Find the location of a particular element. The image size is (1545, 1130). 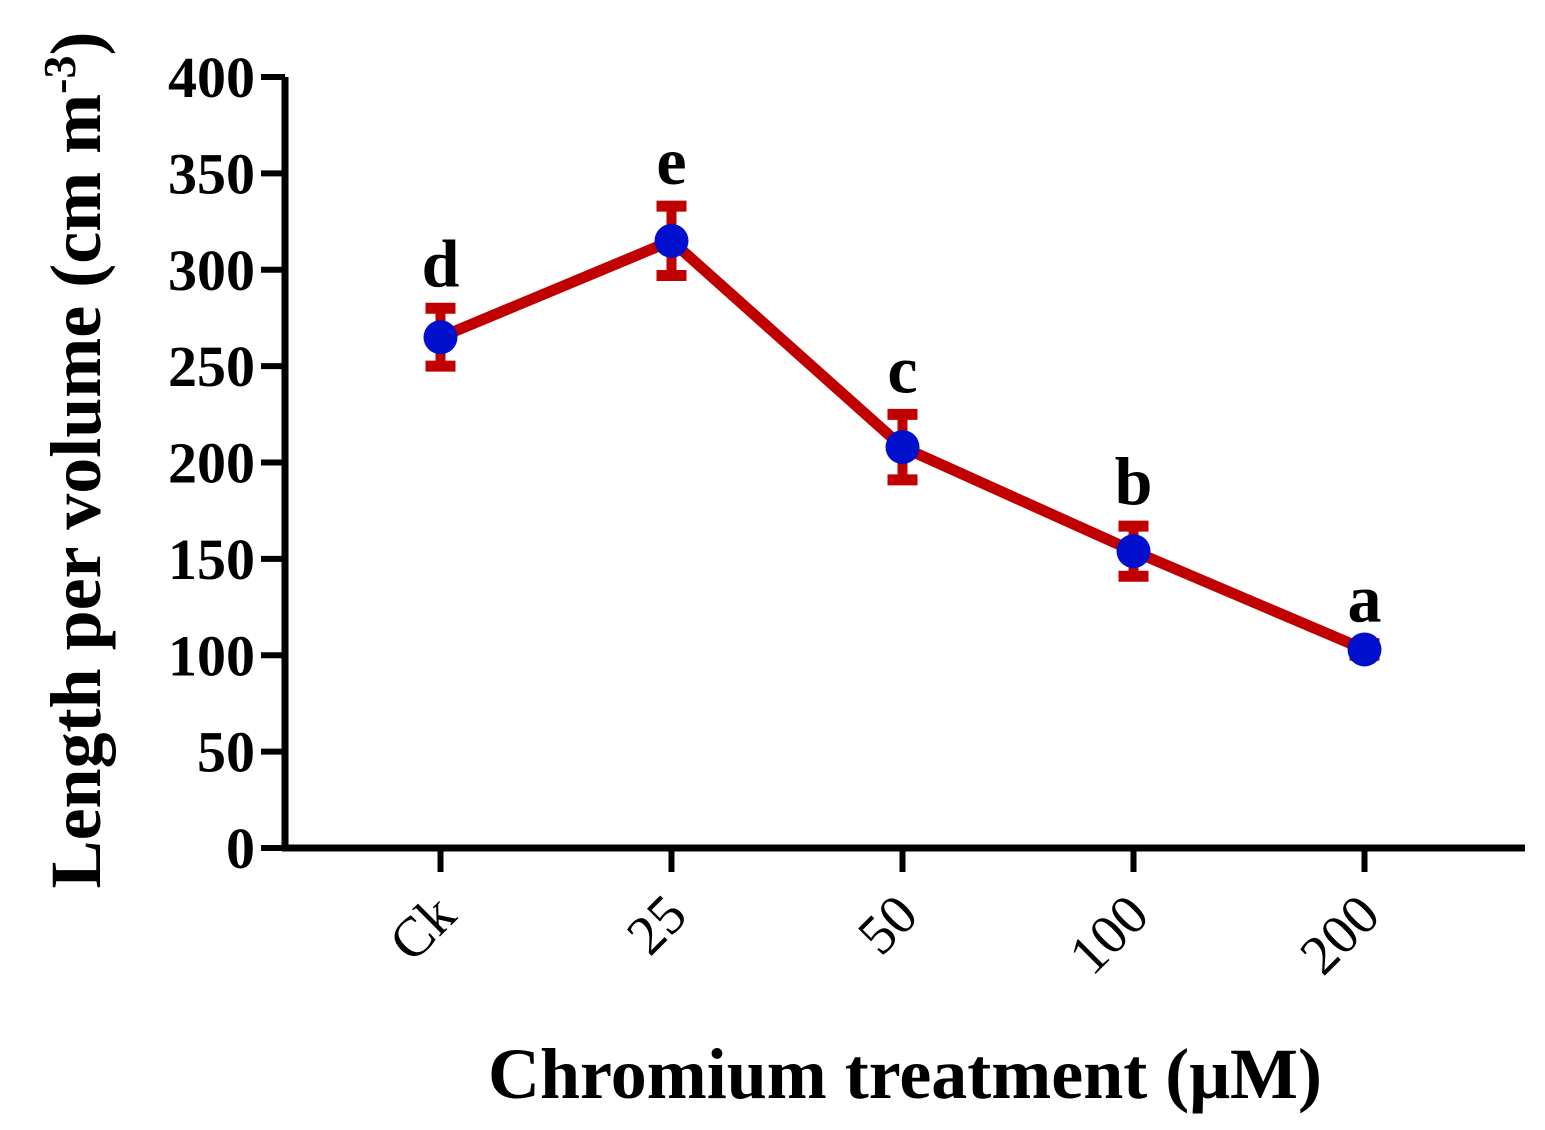

y-tick-label: 0 is located at coordinates (240, 848).